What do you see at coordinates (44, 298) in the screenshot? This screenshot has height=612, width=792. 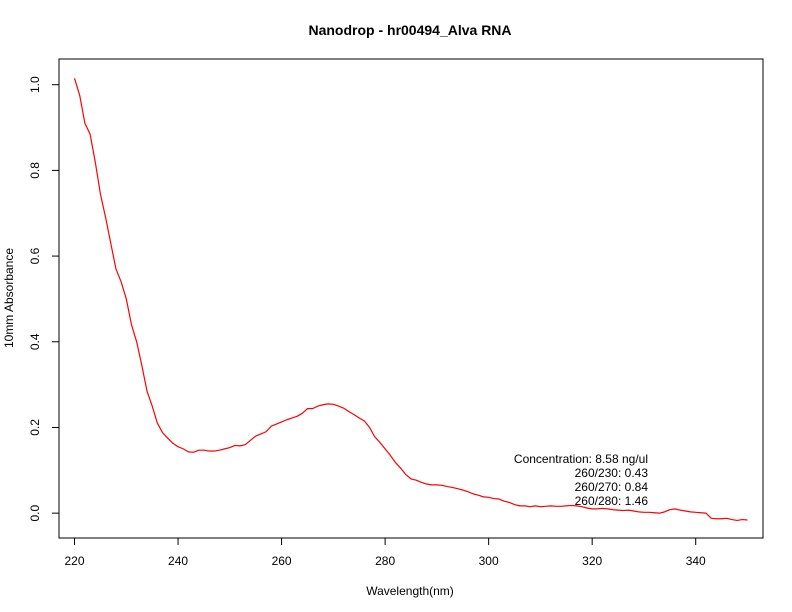 I see `y-axis: 0.0 0.2 0.4 0.6 0.8 1.0` at bounding box center [44, 298].